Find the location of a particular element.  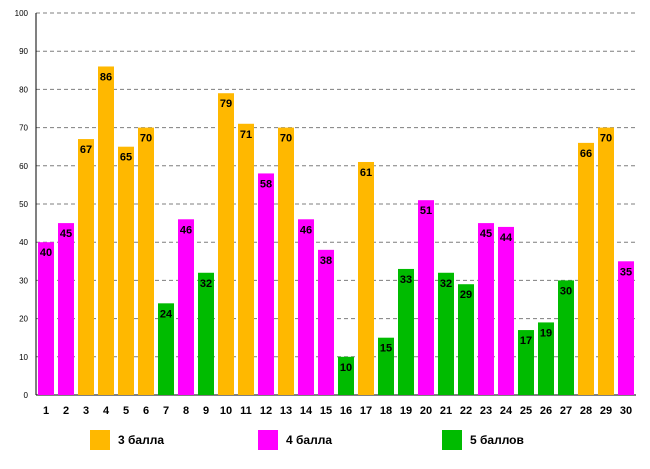

data-label: 79 is located at coordinates (226, 104).